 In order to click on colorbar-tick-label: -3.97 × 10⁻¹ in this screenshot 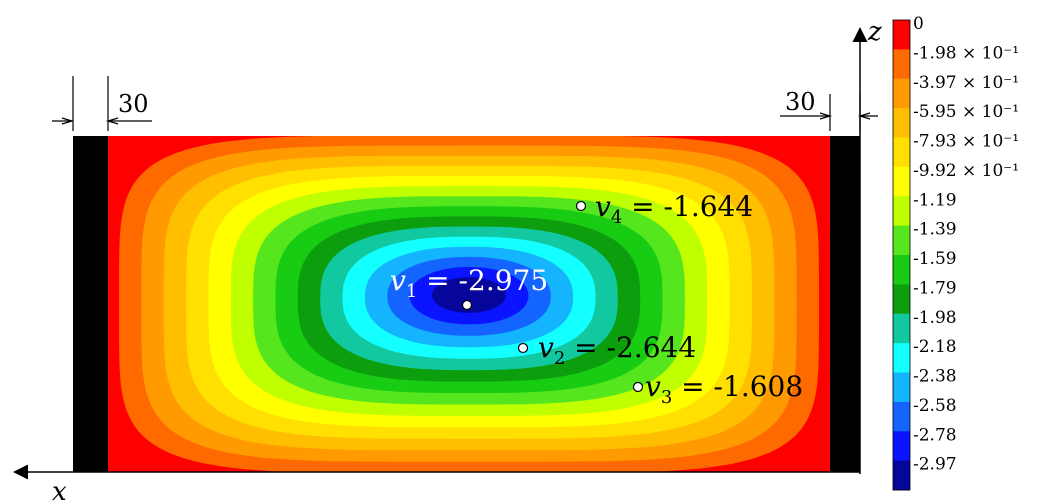, I will do `click(966, 83)`.